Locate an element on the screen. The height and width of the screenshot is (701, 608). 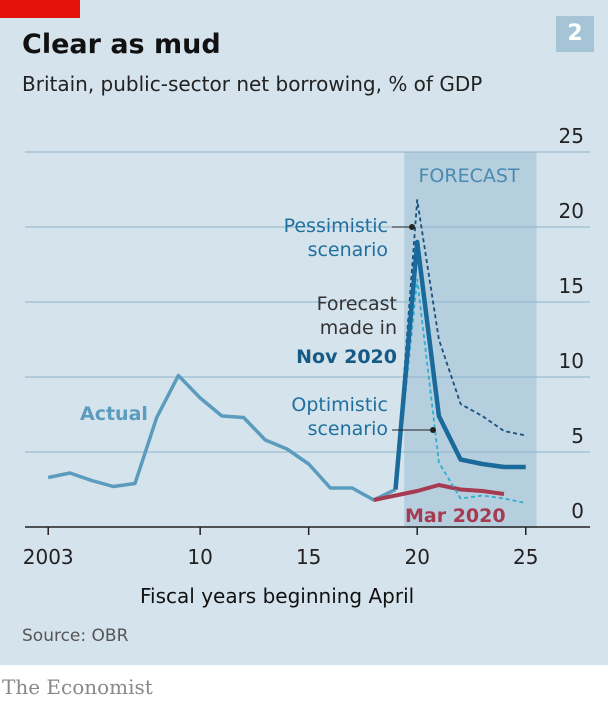
y-tick-label: 15 is located at coordinates (571, 286).